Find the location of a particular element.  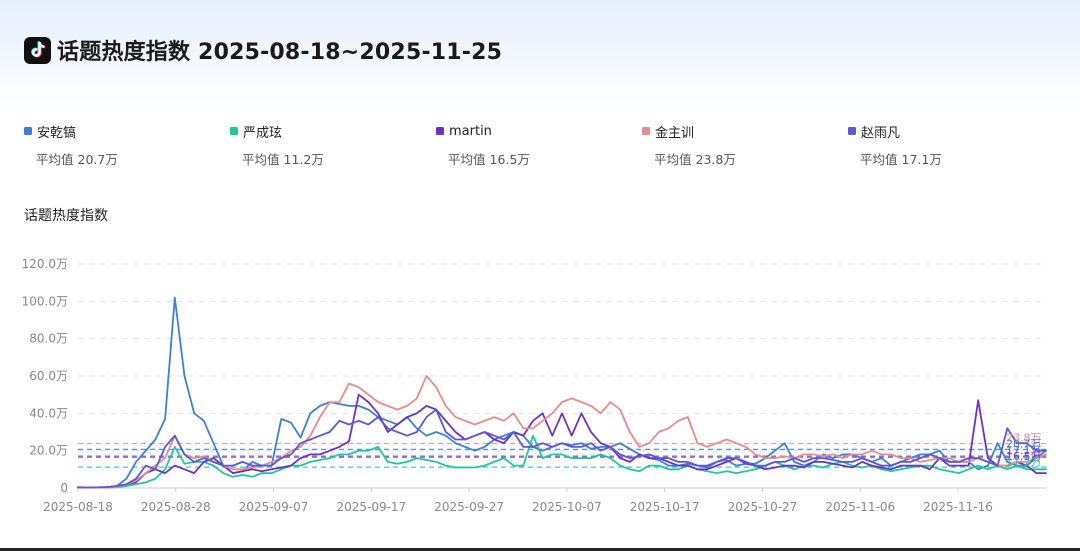

page-title: 话题热度指数 2025-08-18~2025-11-25 is located at coordinates (280, 52).